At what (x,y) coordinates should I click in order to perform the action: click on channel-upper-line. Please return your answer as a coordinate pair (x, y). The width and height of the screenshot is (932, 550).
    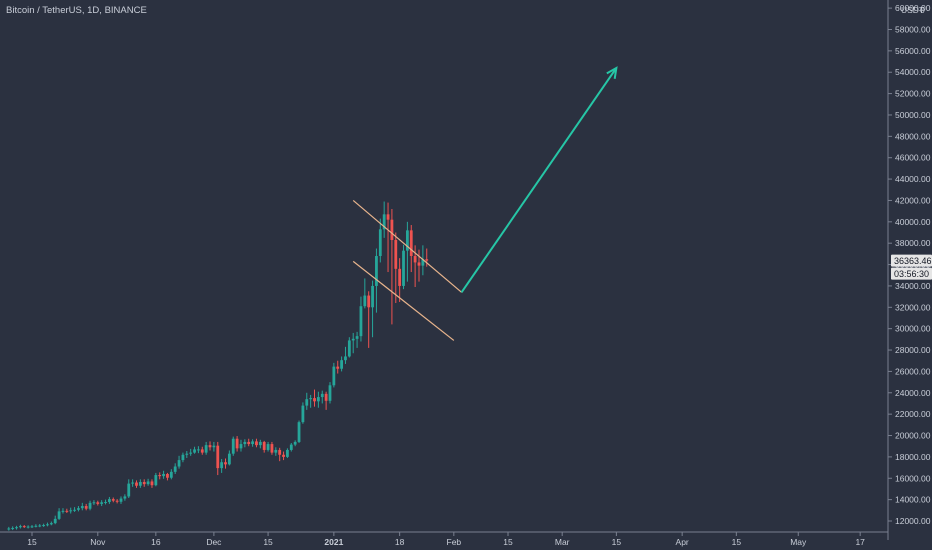
    Looking at the image, I should click on (407, 246).